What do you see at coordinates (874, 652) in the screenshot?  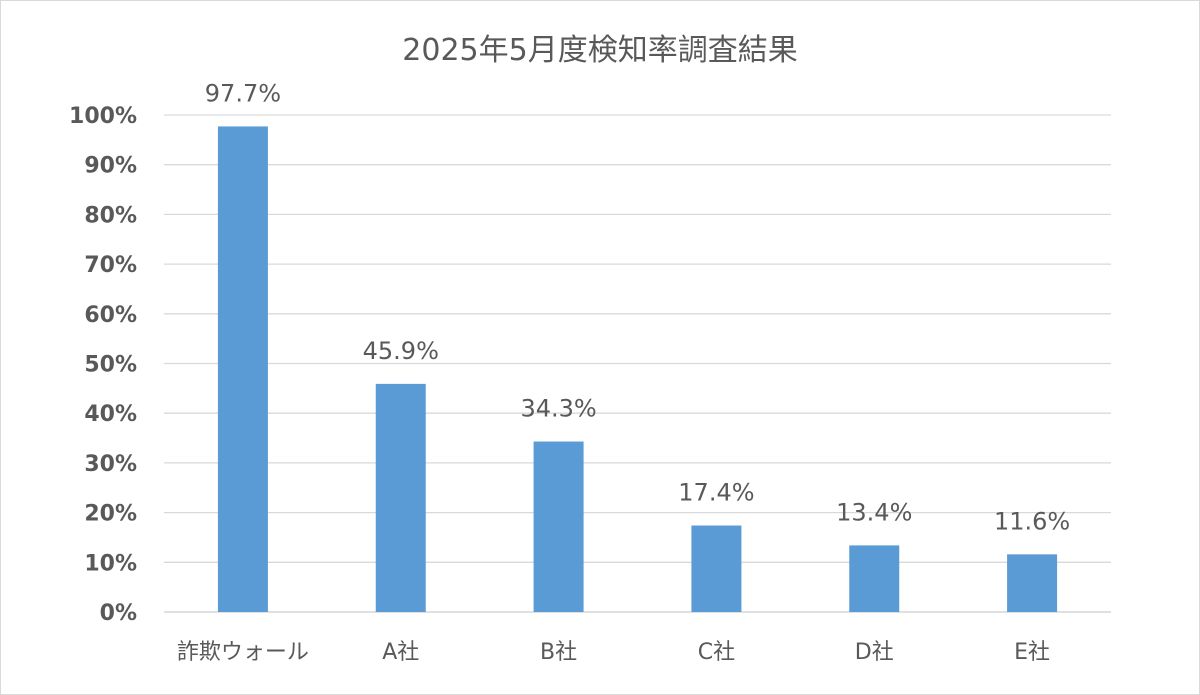 I see `x-category-label: D社` at bounding box center [874, 652].